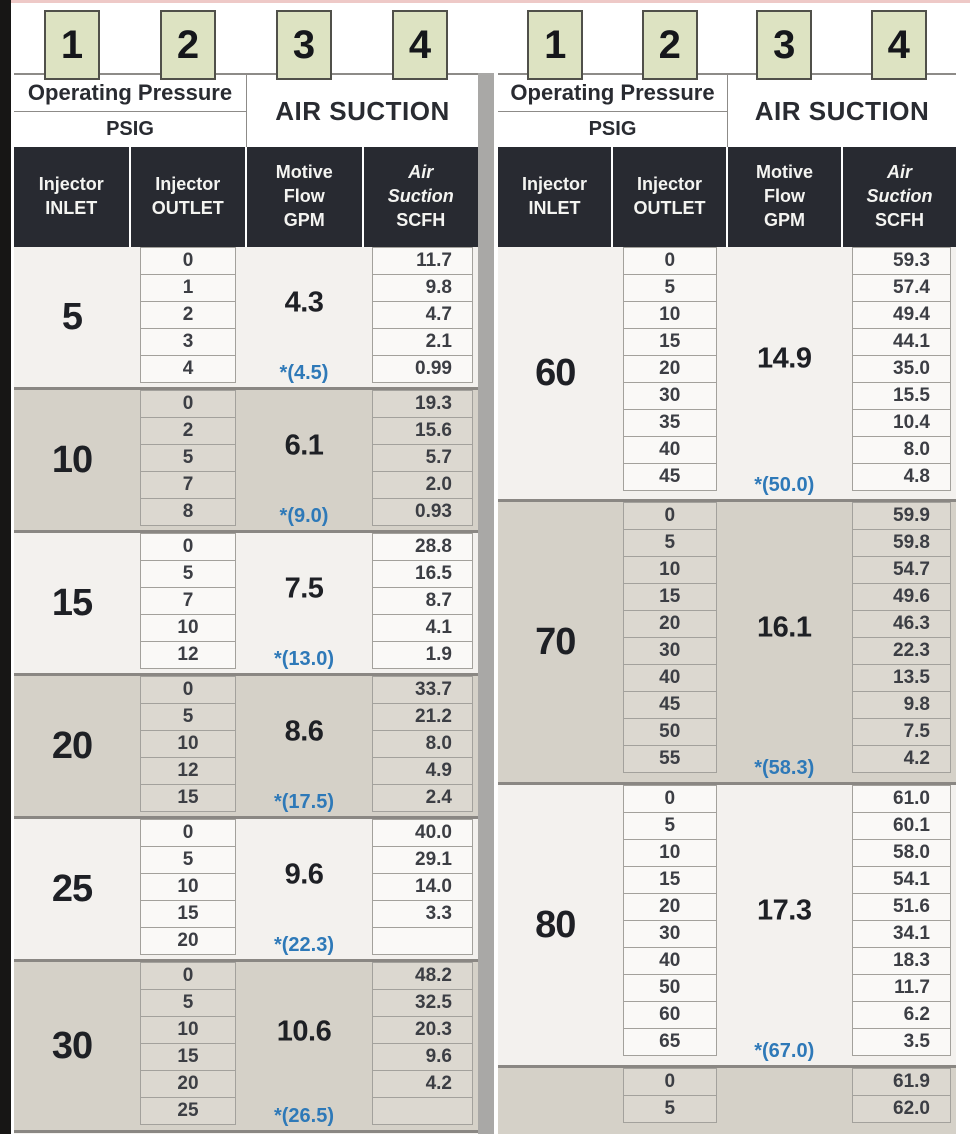 The height and width of the screenshot is (1134, 970). I want to click on outlet-pressure-column: 0 5 10 15 20 30 35 40 45, so click(670, 373).